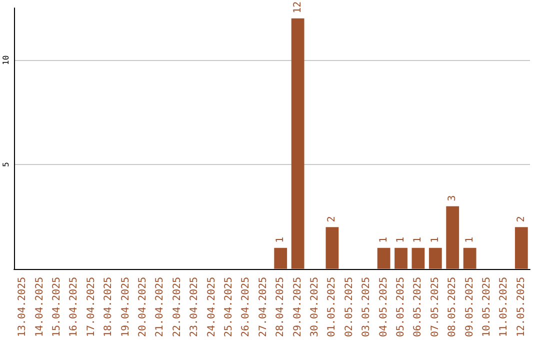 This screenshot has height=340, width=540. I want to click on x-tick-label: 14.04.2025, so click(40, 307).